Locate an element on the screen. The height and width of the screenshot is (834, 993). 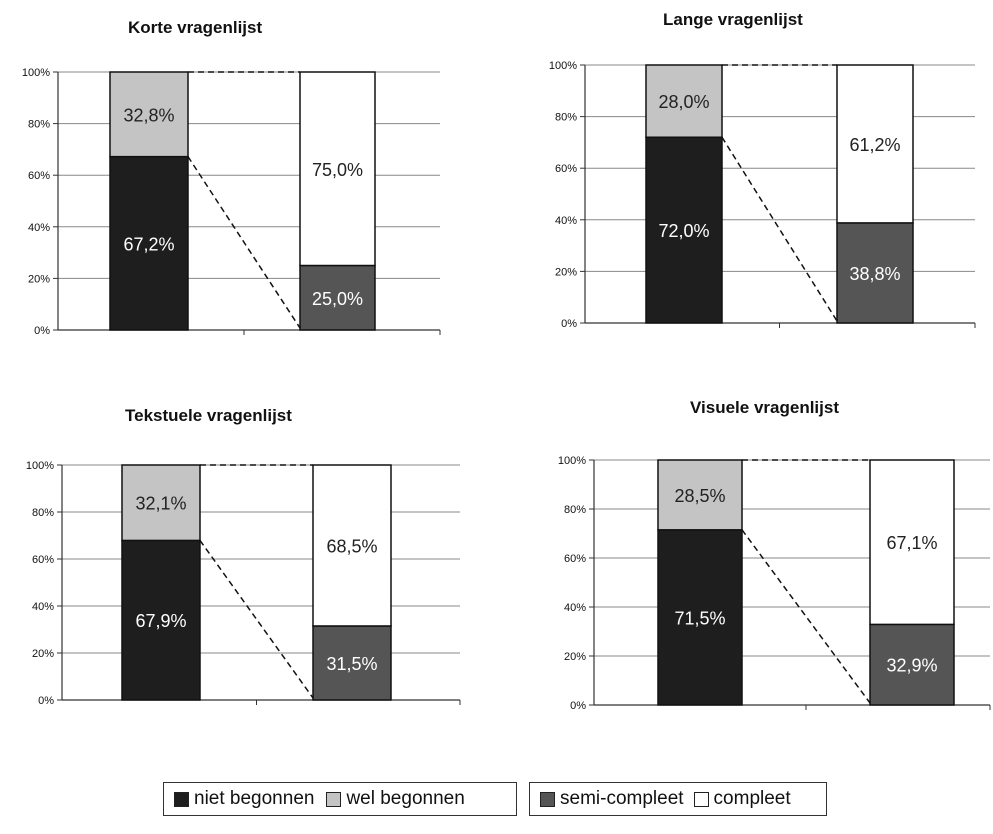
legend-item-semi-compleet: semi-compleet is located at coordinates (612, 799).